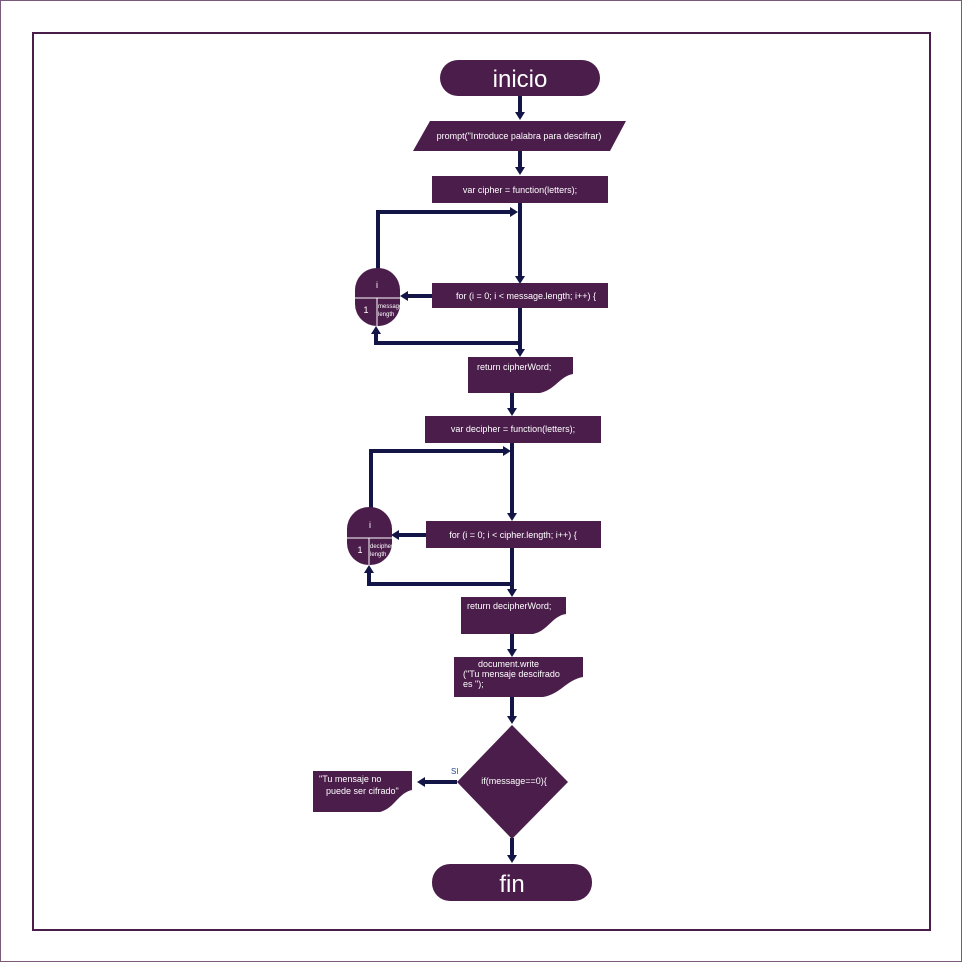 This screenshot has height=962, width=962. Describe the element at coordinates (370, 536) in the screenshot. I see `loop-counter-2: i 1 decipher length` at that location.